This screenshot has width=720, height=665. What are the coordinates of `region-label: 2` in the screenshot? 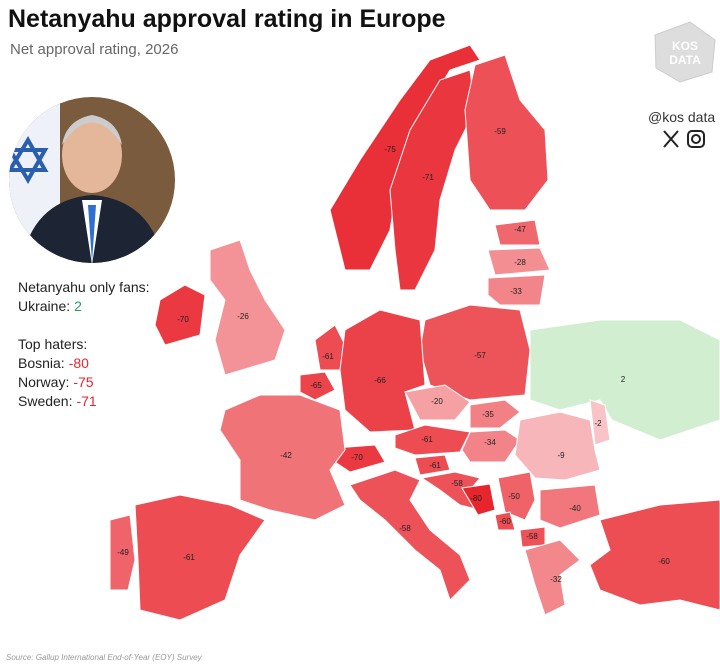 It's located at (623, 379).